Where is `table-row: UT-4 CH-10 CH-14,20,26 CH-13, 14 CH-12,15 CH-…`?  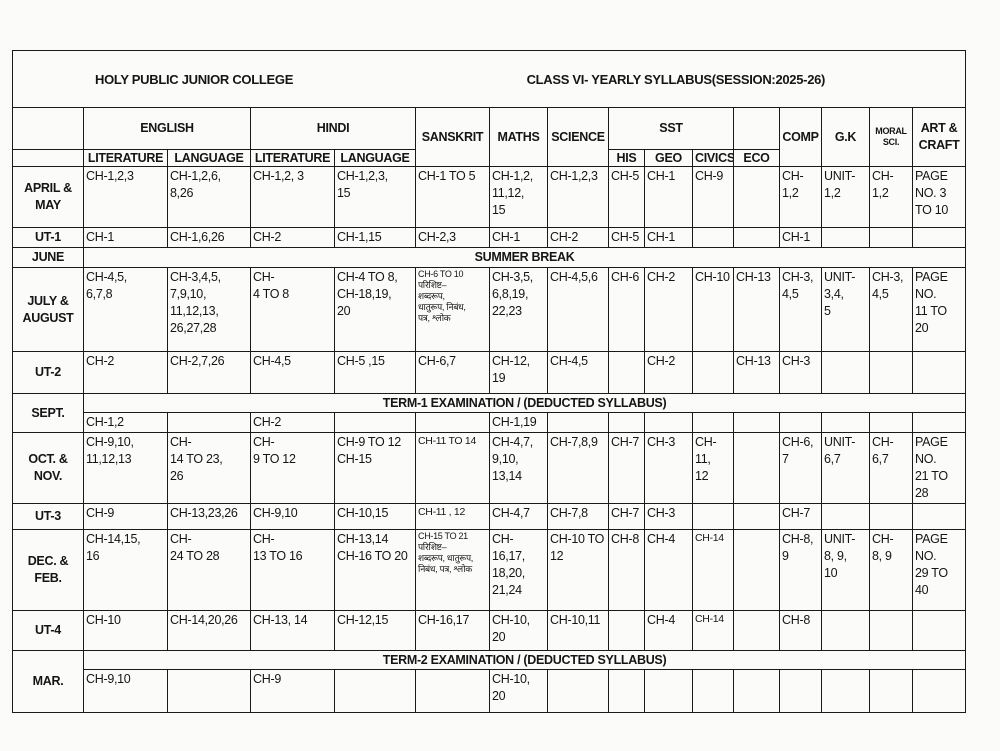
table-row: UT-4 CH-10 CH-14,20,26 CH-13, 14 CH-12,15 CH-… is located at coordinates (489, 630).